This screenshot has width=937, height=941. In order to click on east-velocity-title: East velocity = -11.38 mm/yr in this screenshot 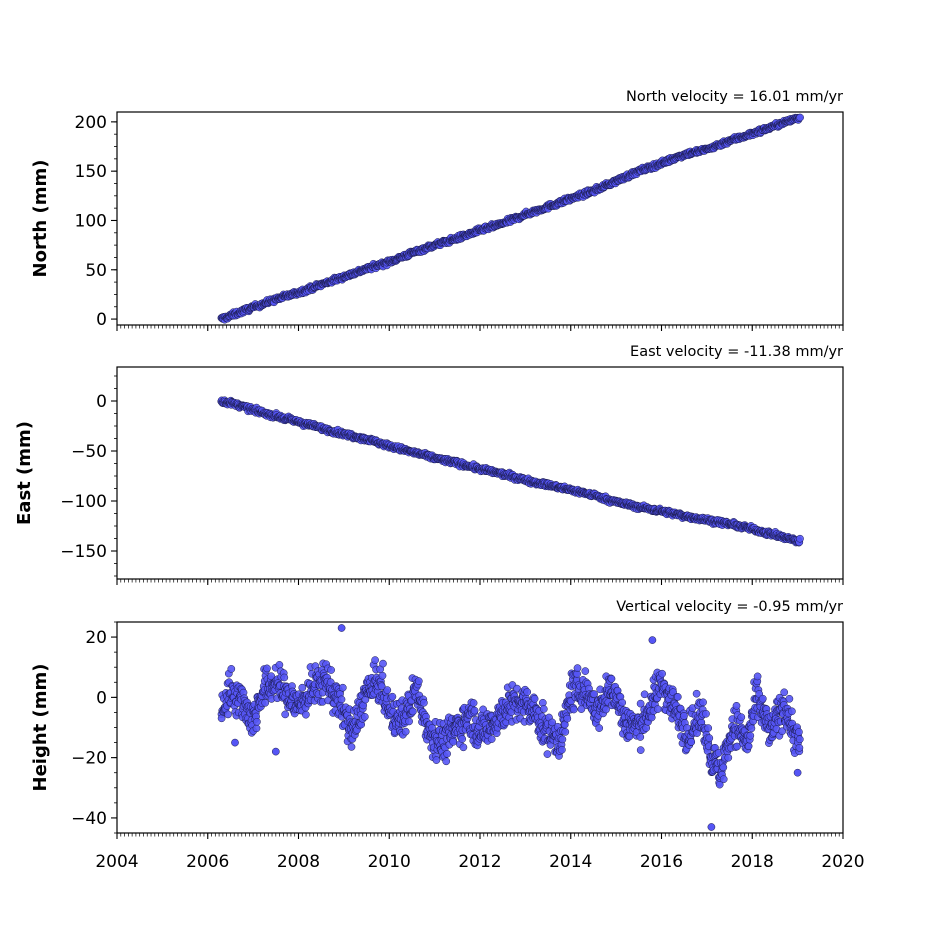, I will do `click(736, 352)`.